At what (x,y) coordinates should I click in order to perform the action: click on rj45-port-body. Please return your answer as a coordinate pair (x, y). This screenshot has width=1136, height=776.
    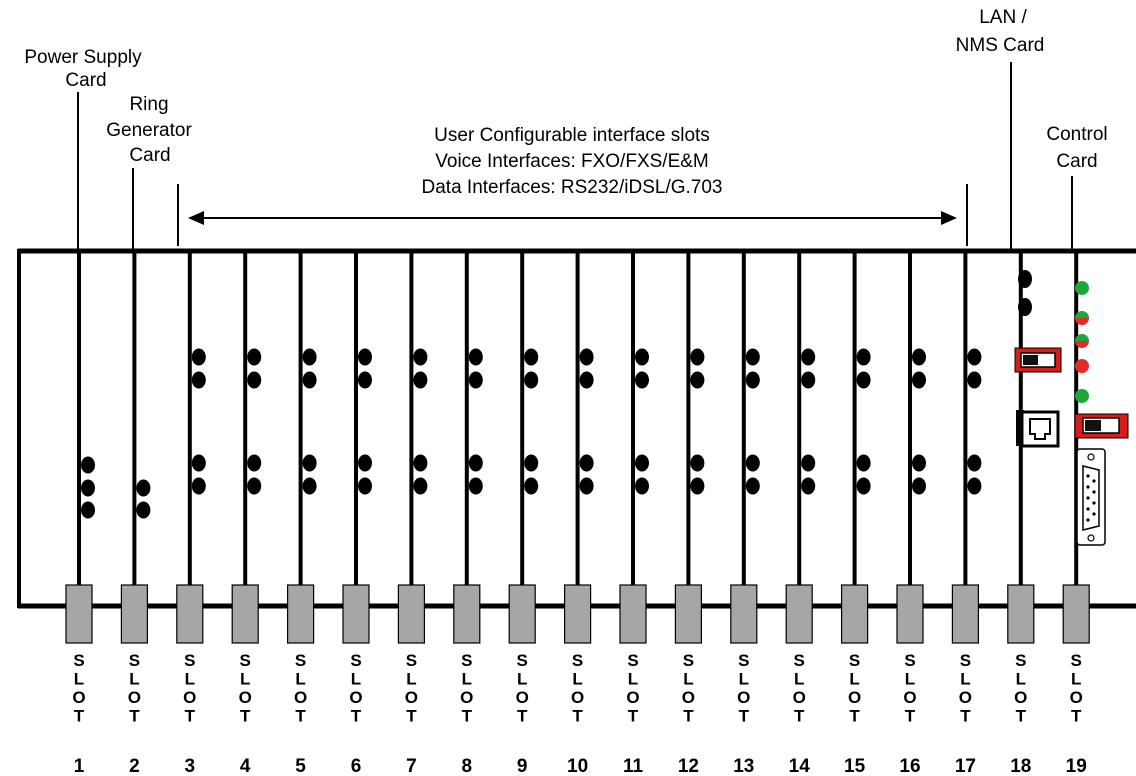
    Looking at the image, I should click on (1040, 429).